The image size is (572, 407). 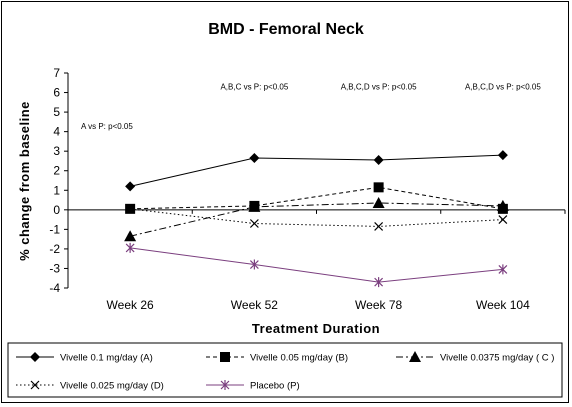 What do you see at coordinates (254, 305) in the screenshot?
I see `x-tick-label: Week 52` at bounding box center [254, 305].